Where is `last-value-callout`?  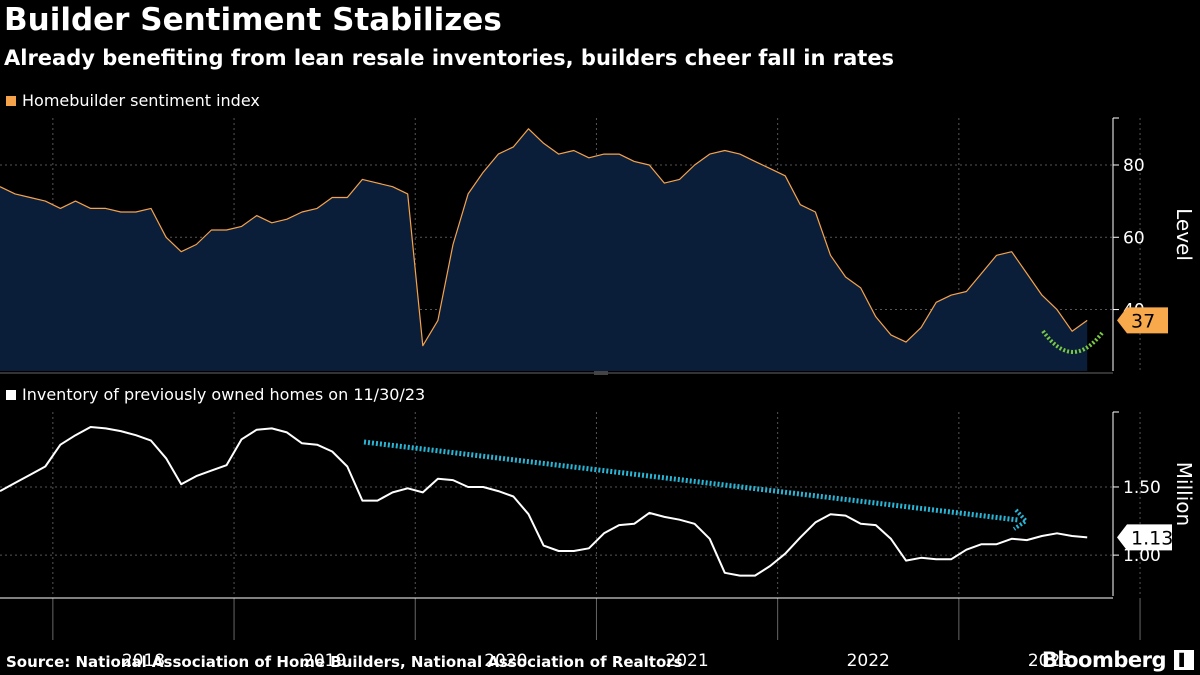 last-value-callout is located at coordinates (1142, 320).